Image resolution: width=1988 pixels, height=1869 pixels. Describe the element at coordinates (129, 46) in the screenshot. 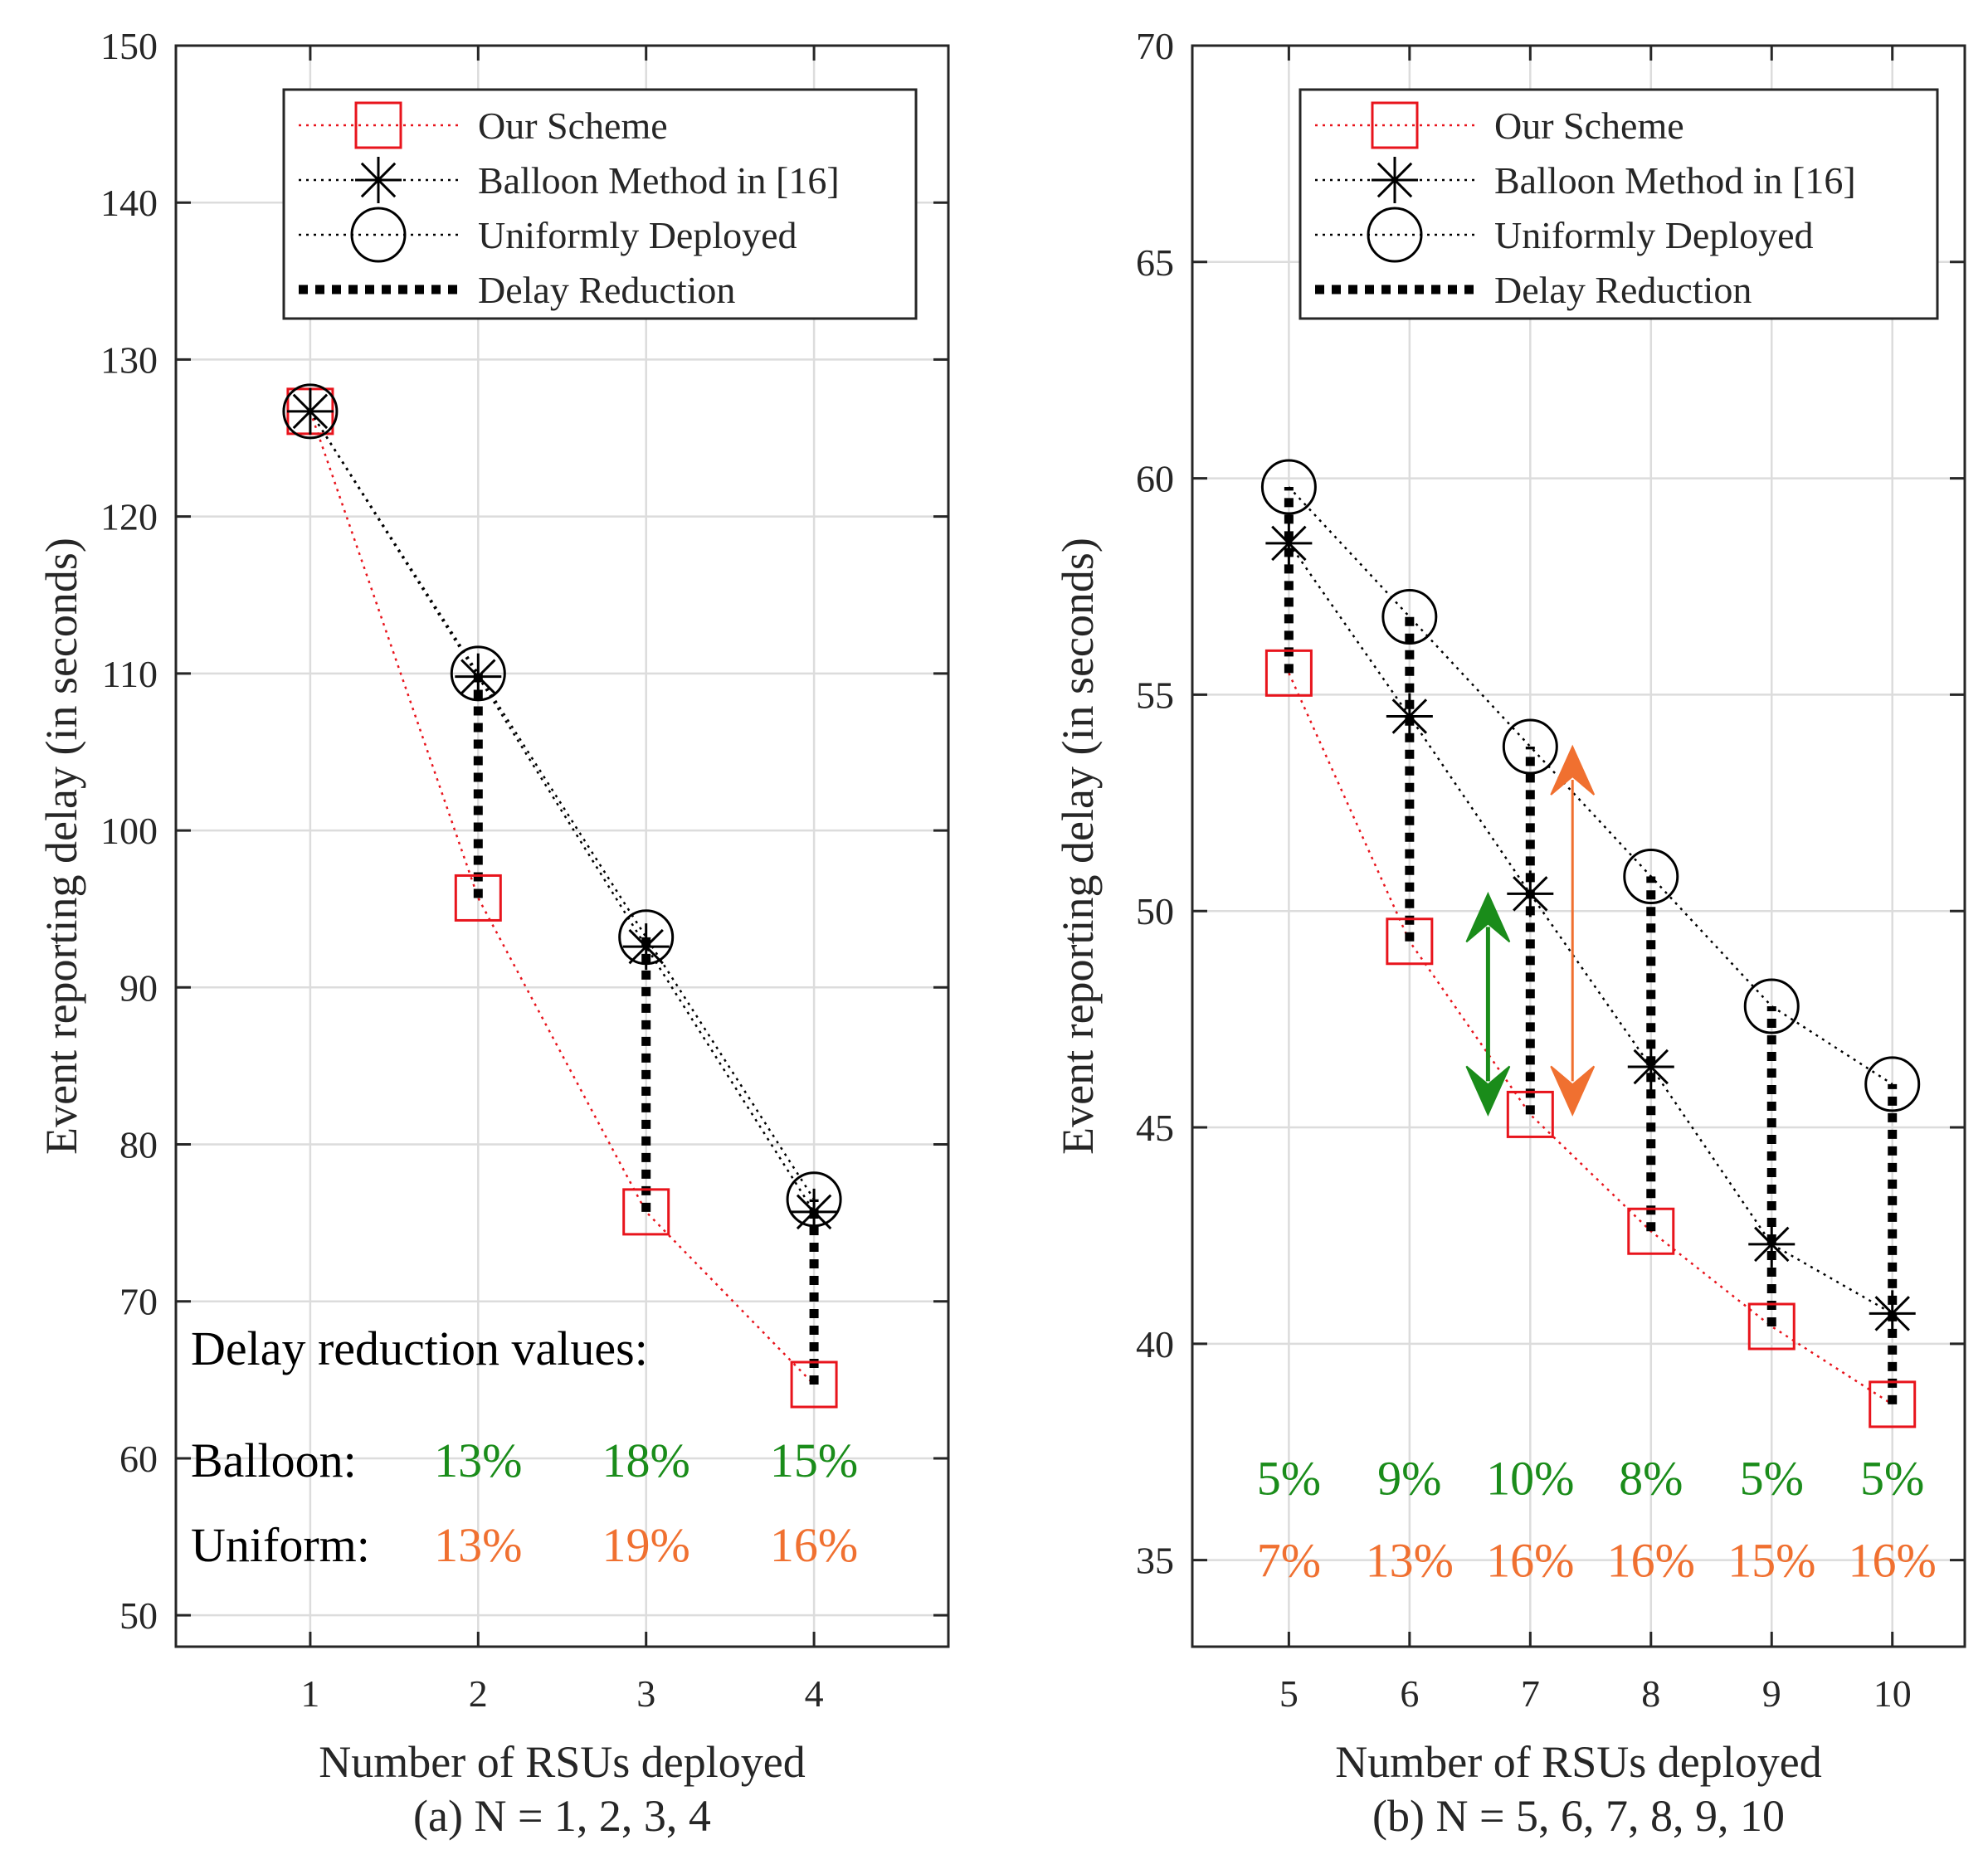

I see `y-tick-label: 150` at that location.